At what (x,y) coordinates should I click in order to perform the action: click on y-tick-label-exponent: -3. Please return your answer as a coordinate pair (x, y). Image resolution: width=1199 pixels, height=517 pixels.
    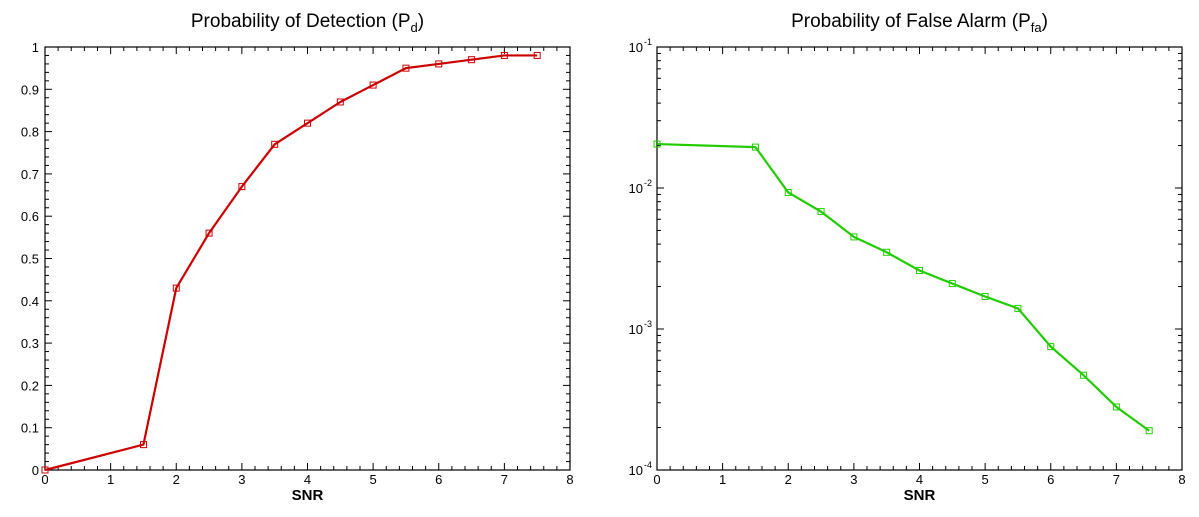
    Looking at the image, I should click on (648, 324).